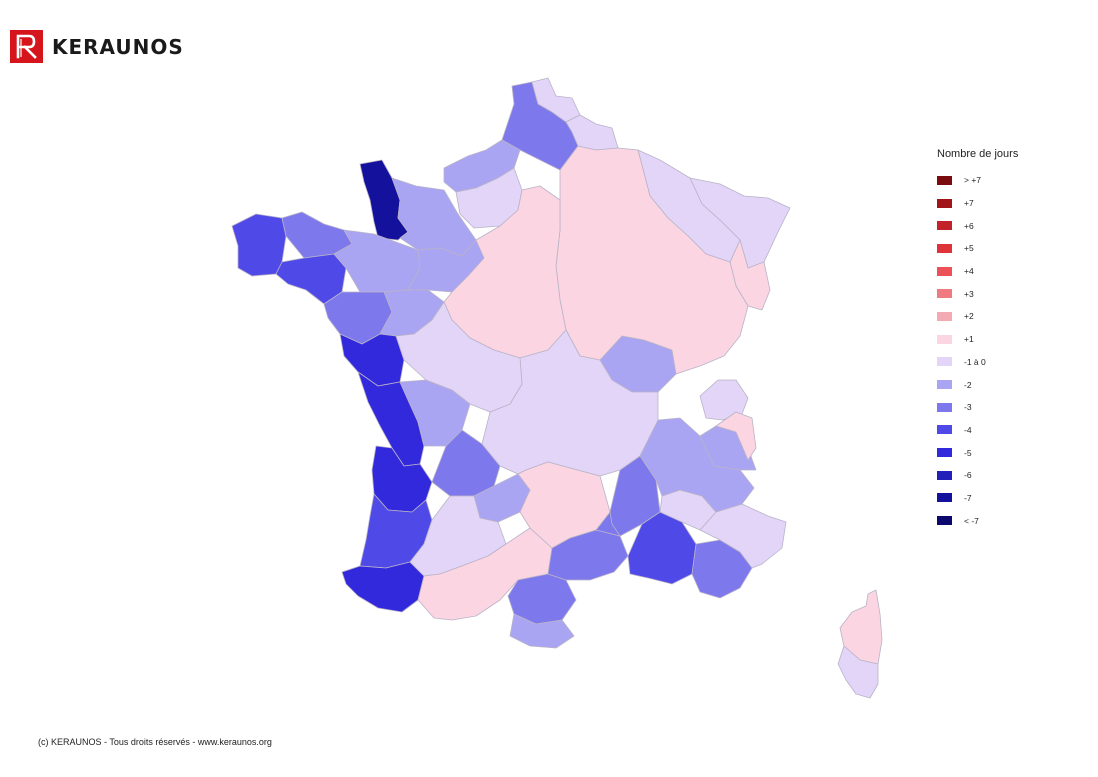 This screenshot has width=1098, height=777. I want to click on map-zone-alpes-maritimes, so click(743, 536).